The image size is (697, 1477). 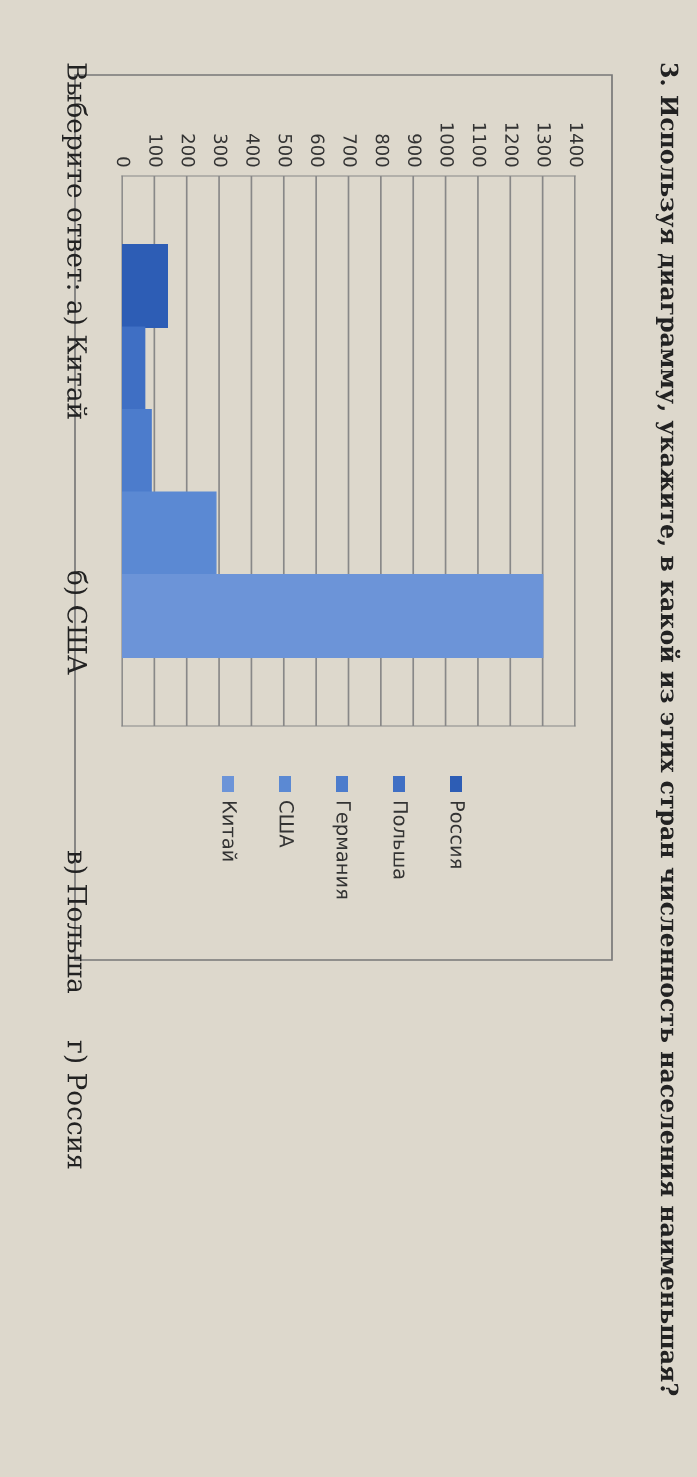 What do you see at coordinates (479, 145) in the screenshot?
I see `x-tick-label: 1100` at bounding box center [479, 145].